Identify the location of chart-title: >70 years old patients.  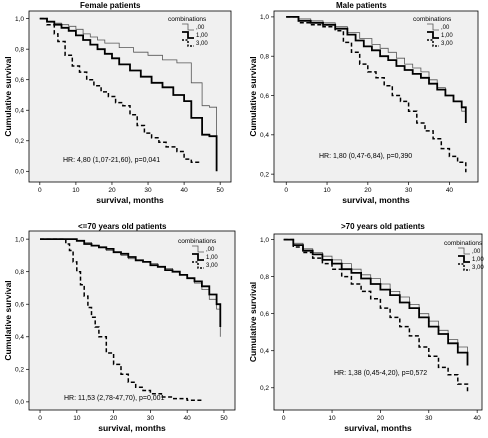
(383, 226).